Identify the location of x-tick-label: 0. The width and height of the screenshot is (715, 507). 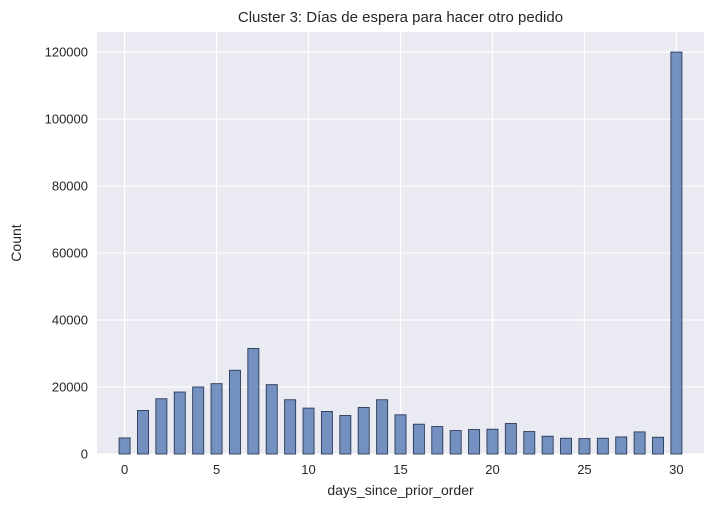
(124, 469).